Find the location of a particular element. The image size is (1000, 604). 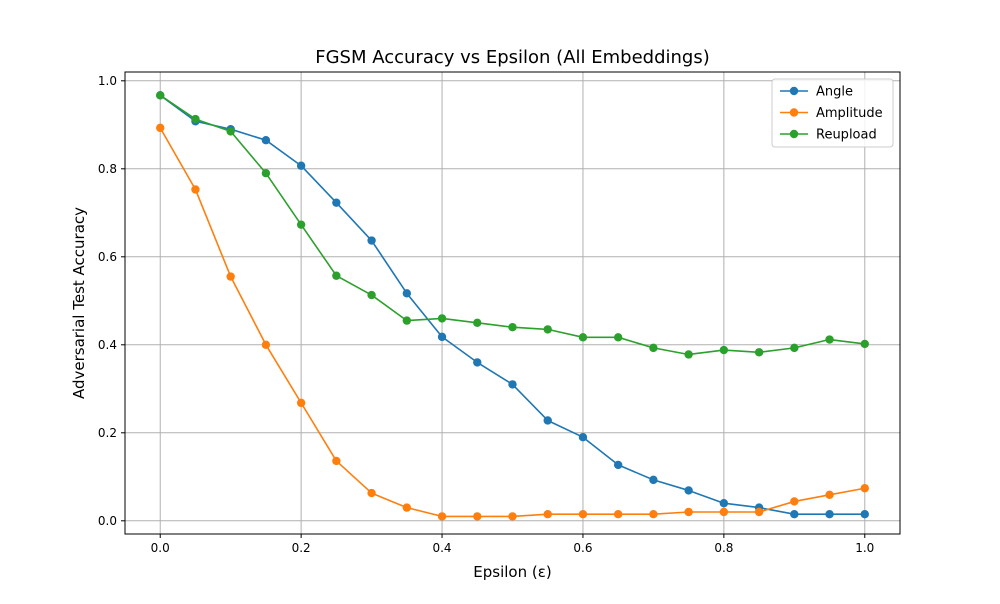

x-tick-label: 0.0 is located at coordinates (160, 548).